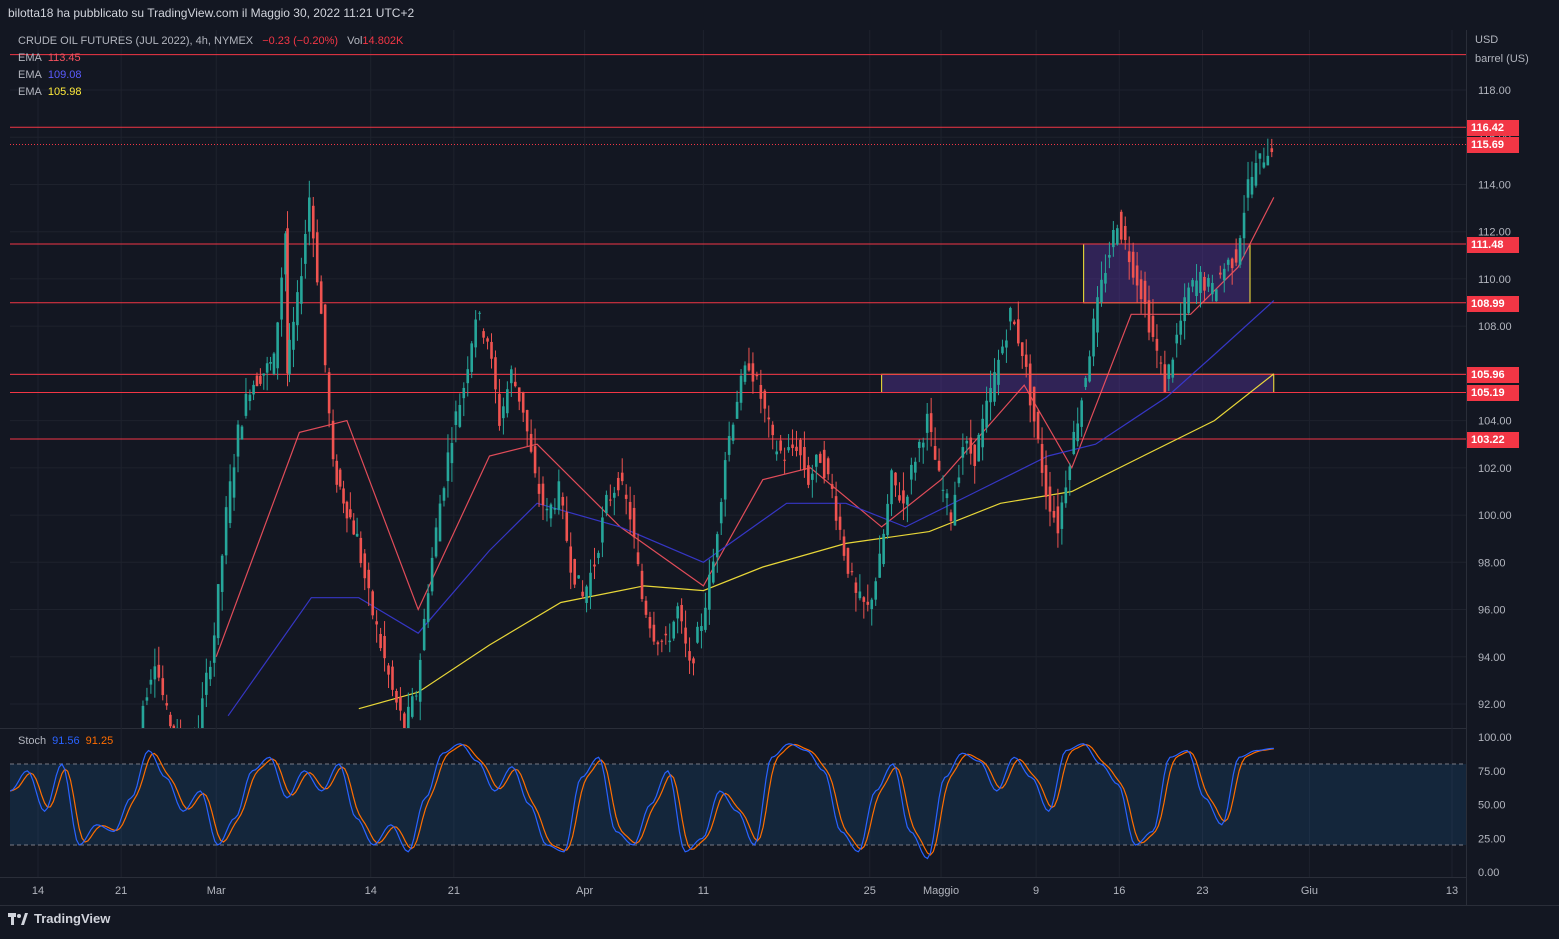 The image size is (1559, 939). Describe the element at coordinates (121, 891) in the screenshot. I see `time-tick-label: 21` at that location.